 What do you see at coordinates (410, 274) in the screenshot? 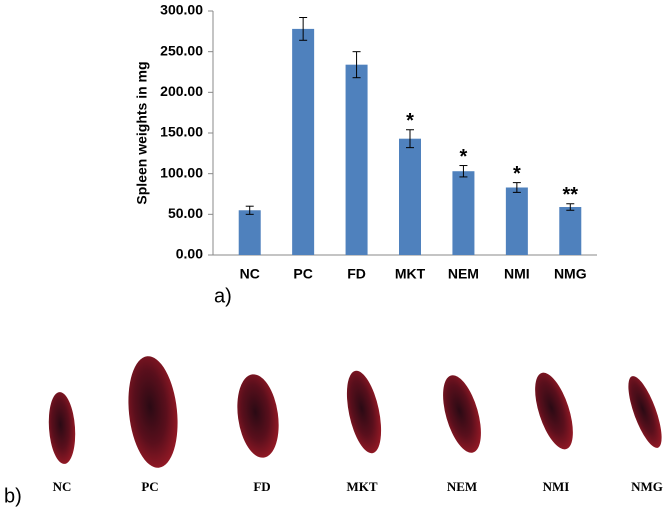
I see `x-tick-label: MKT` at bounding box center [410, 274].